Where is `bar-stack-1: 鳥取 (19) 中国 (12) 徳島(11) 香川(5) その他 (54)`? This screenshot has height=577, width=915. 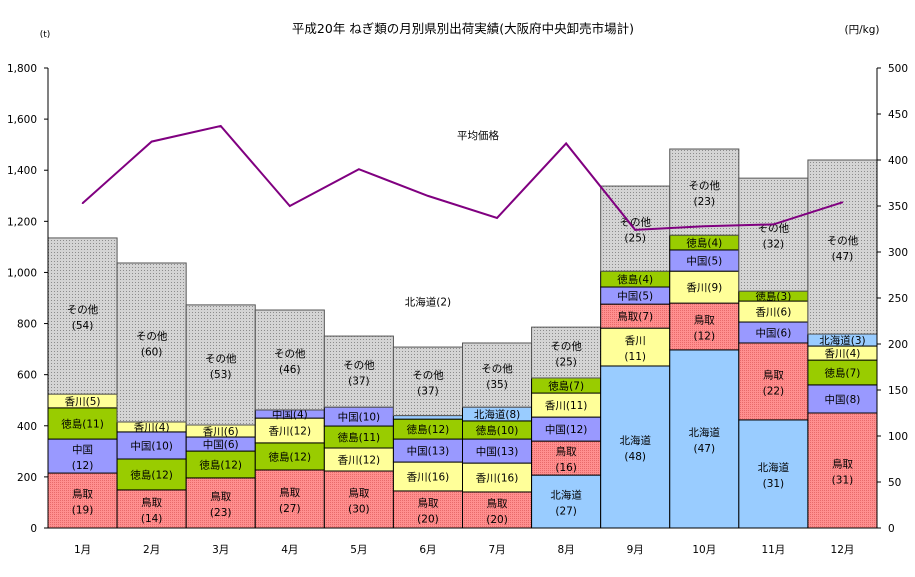 bar-stack-1: 鳥取 (19) 中国 (12) 徳島(11) 香川(5) その他 (54) is located at coordinates (82, 383).